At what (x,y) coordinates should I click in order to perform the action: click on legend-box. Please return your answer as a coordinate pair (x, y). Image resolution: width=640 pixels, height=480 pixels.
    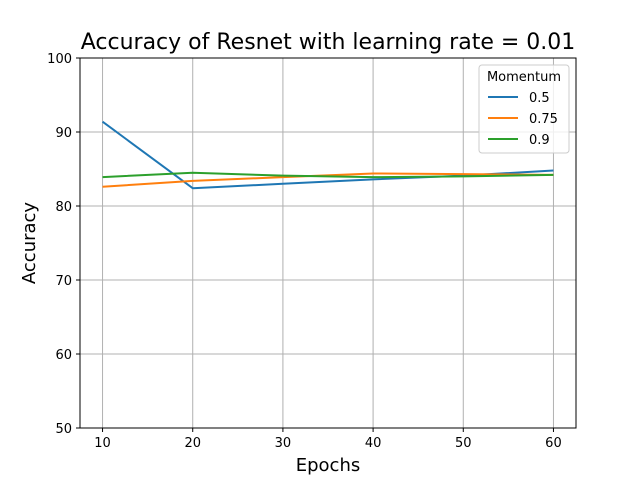
    Looking at the image, I should click on (524, 109).